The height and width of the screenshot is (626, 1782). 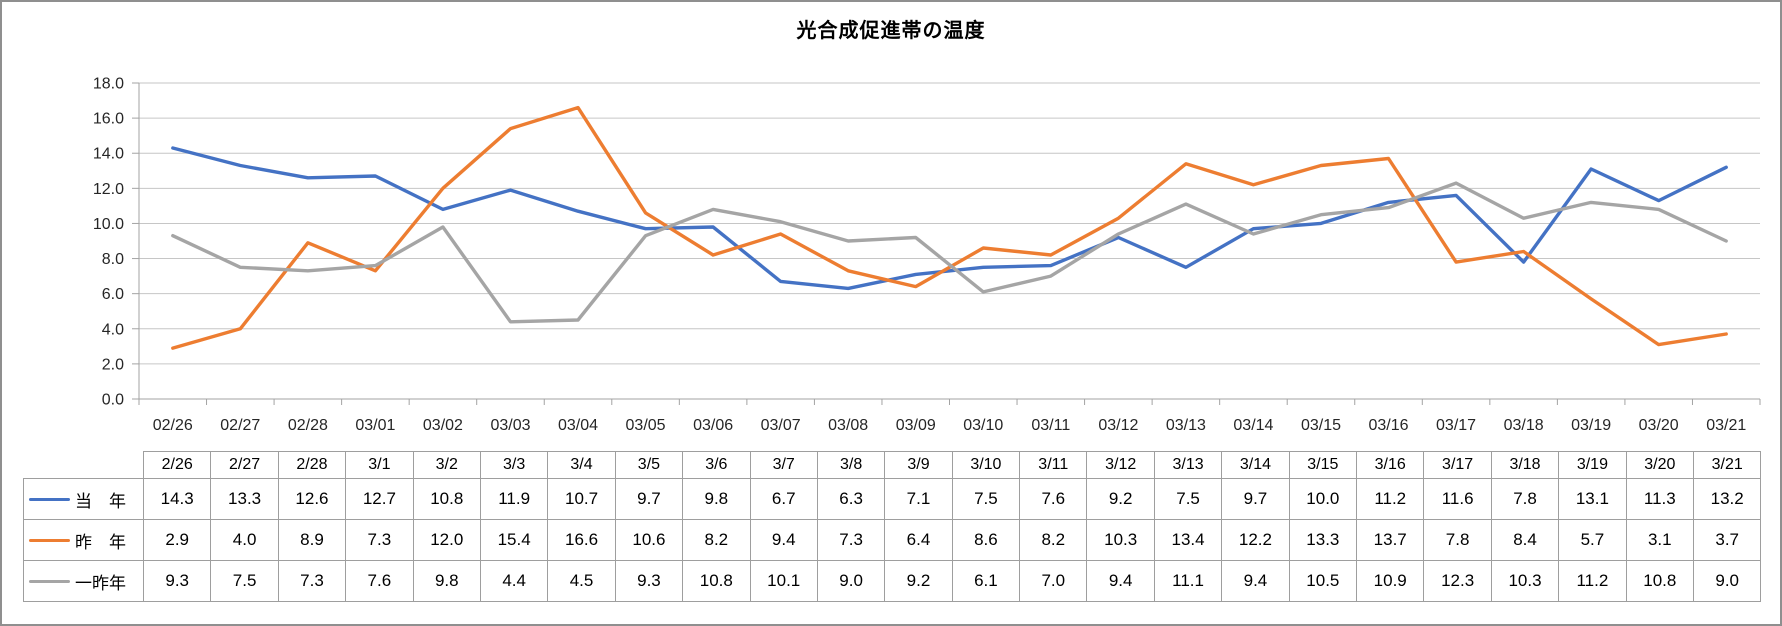 What do you see at coordinates (918, 465) in the screenshot?
I see `table-header-date: 3/9` at bounding box center [918, 465].